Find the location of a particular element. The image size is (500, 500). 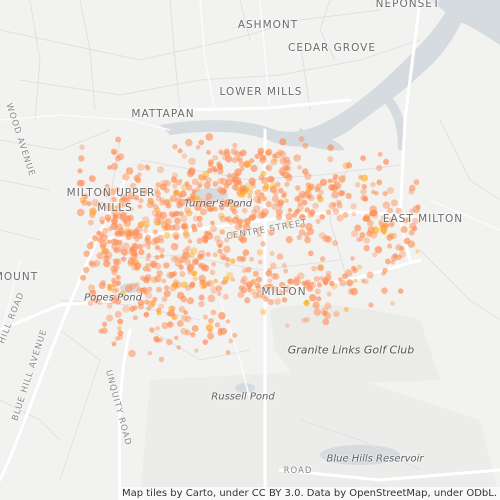

label-cedar-grove: CEDAR GROVE is located at coordinates (332, 48).